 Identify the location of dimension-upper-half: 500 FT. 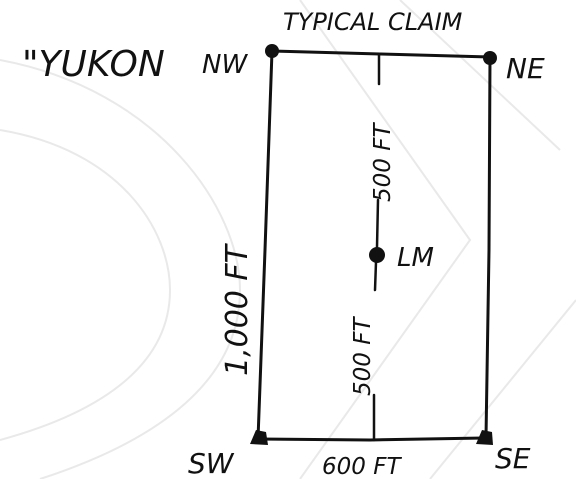
(383, 162).